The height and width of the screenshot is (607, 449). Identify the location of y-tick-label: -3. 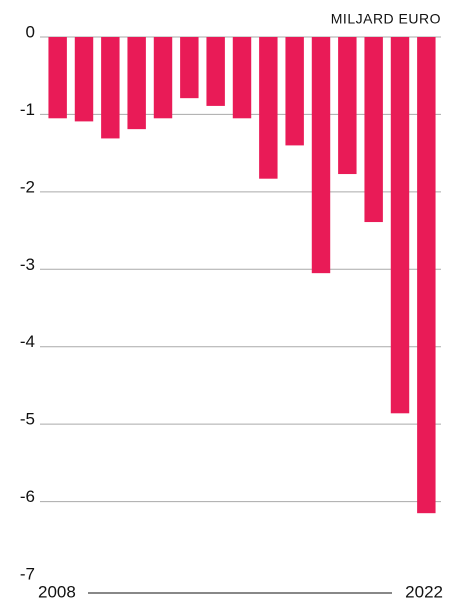
(27, 264).